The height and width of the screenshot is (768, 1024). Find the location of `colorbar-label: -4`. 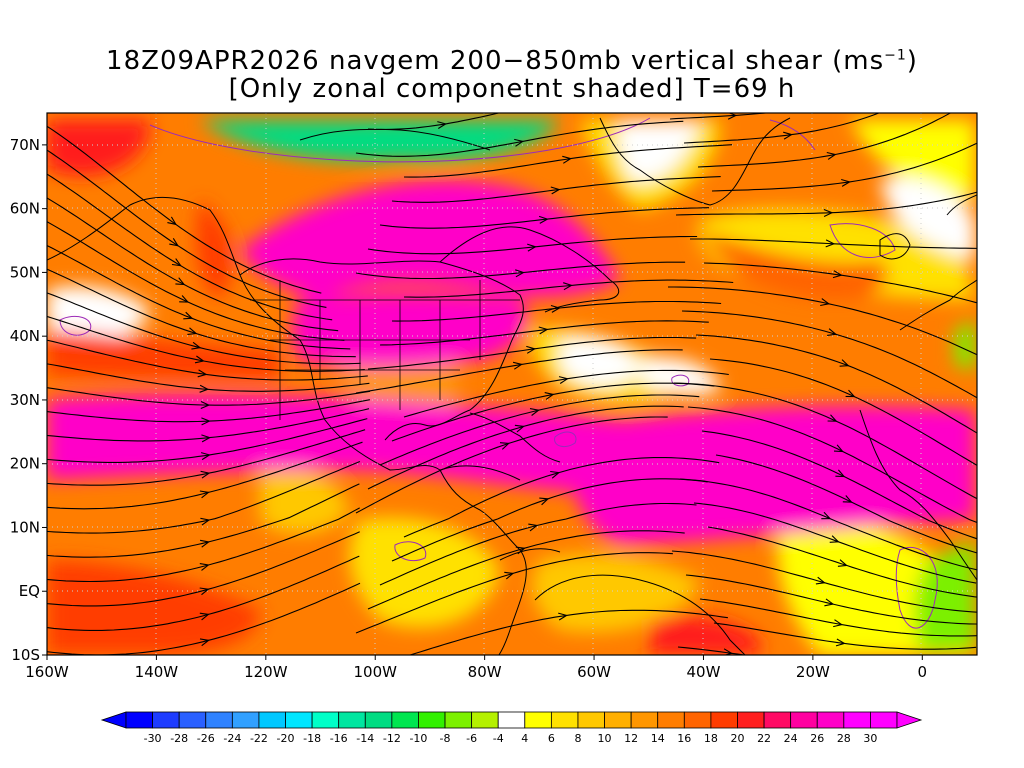

colorbar-label: -4 is located at coordinates (498, 738).